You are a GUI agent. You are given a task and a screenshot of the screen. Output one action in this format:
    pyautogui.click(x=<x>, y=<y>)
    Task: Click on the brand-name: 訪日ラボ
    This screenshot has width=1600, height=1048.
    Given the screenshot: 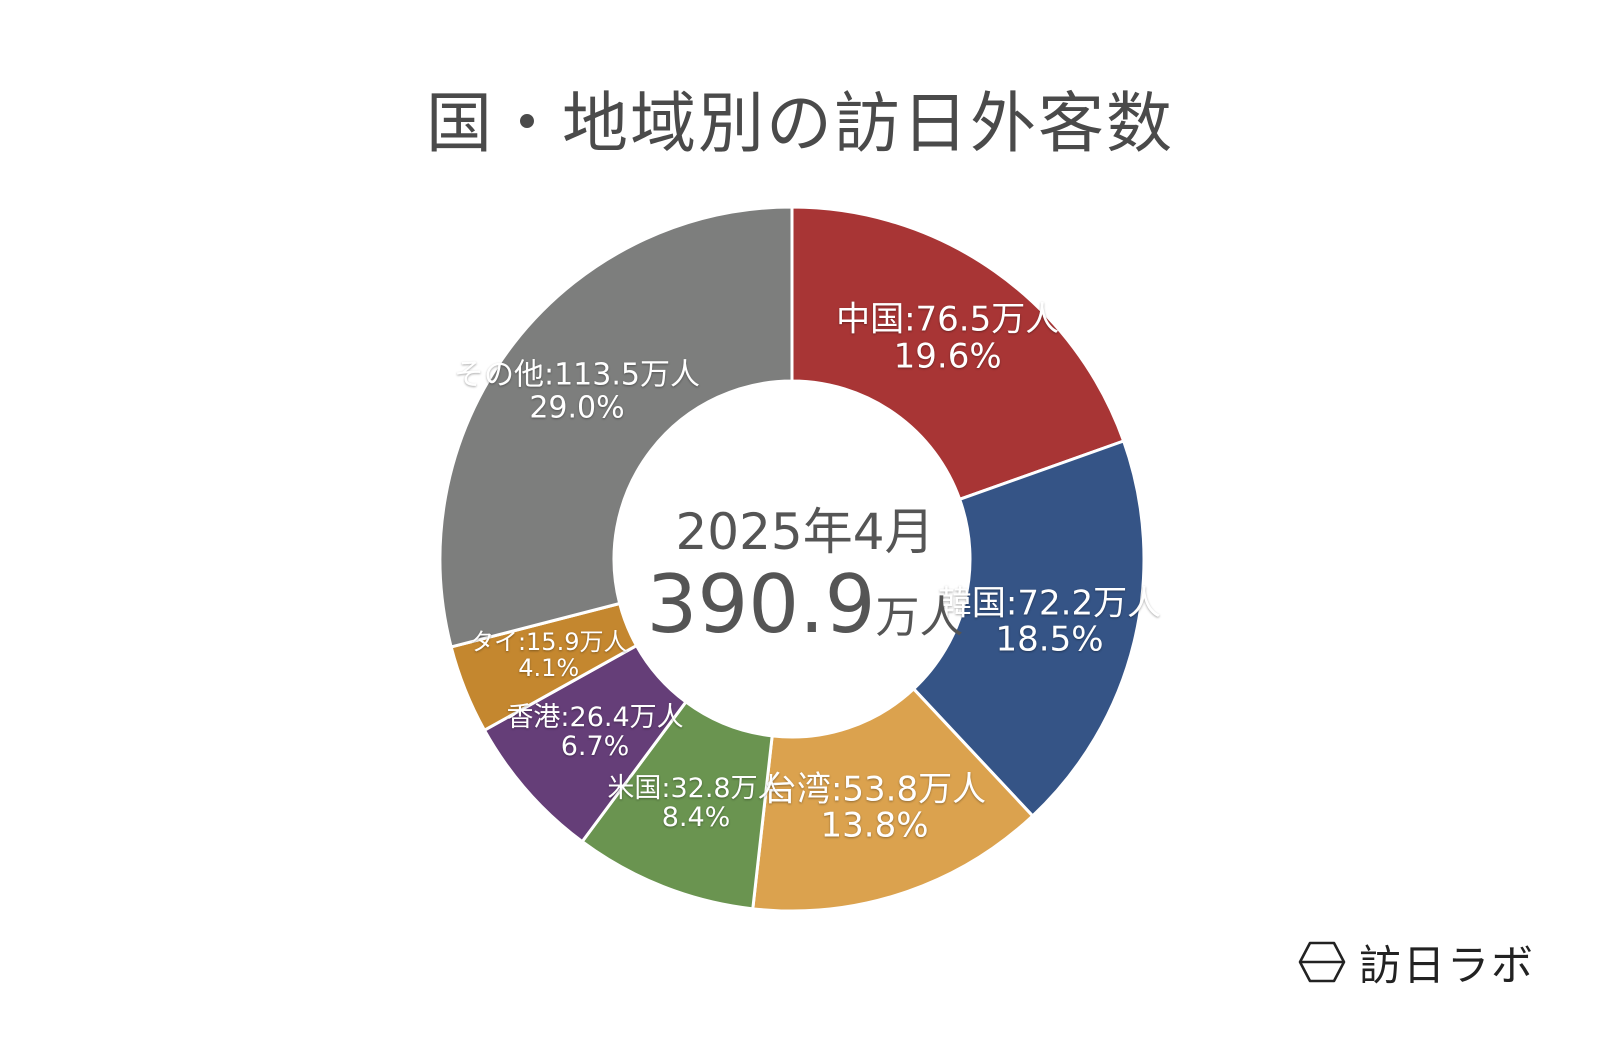 What is the action you would take?
    pyautogui.click(x=1447, y=965)
    